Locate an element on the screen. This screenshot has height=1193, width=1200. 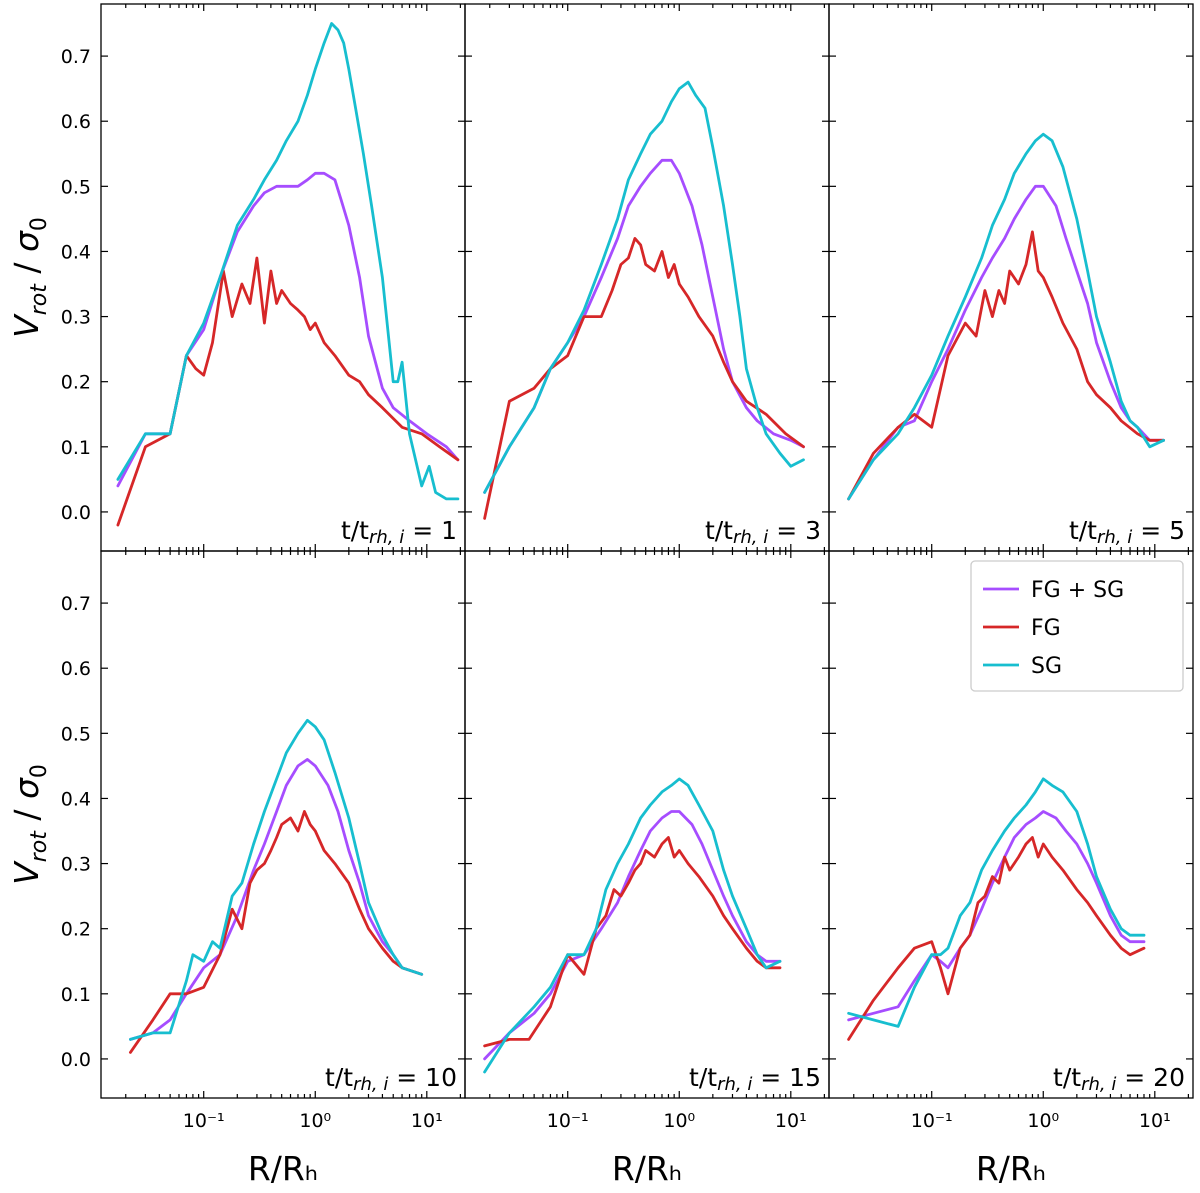
panel-5: 10⁻¹ 10⁰ 10¹ t/trh, i = 15 is located at coordinates (647, 841).